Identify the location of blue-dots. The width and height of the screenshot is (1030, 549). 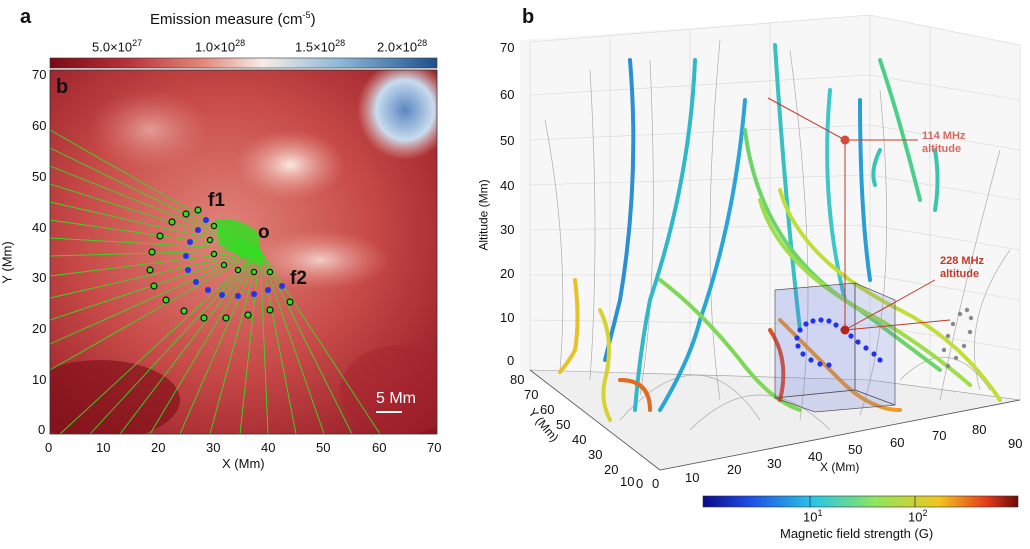
(234, 258).